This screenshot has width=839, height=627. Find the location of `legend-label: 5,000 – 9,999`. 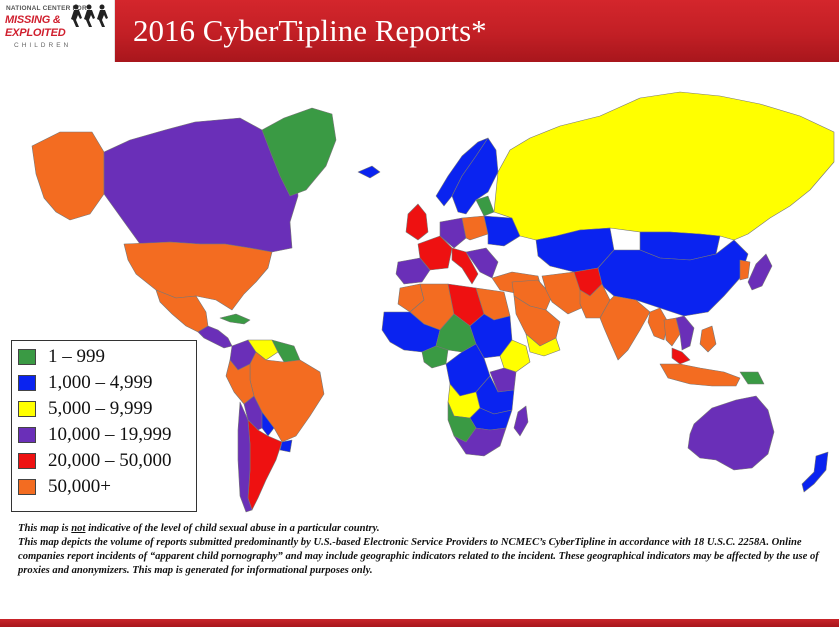

legend-label: 5,000 – 9,999 is located at coordinates (100, 408).